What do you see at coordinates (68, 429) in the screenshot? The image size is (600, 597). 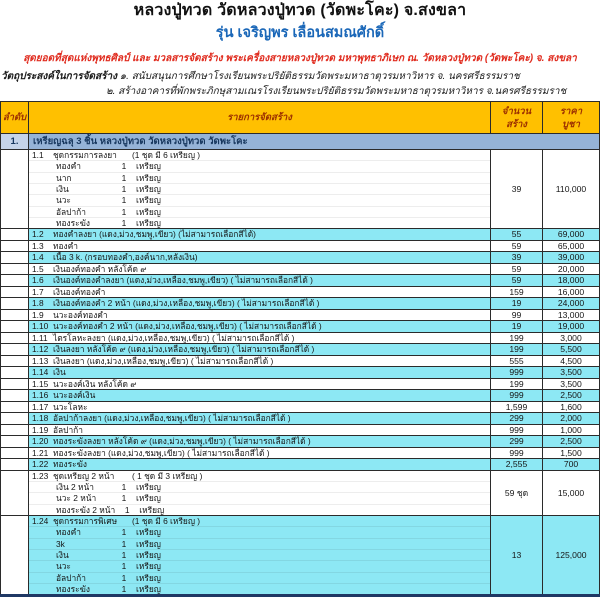 I see `row-name: อัลปาก้า` at bounding box center [68, 429].